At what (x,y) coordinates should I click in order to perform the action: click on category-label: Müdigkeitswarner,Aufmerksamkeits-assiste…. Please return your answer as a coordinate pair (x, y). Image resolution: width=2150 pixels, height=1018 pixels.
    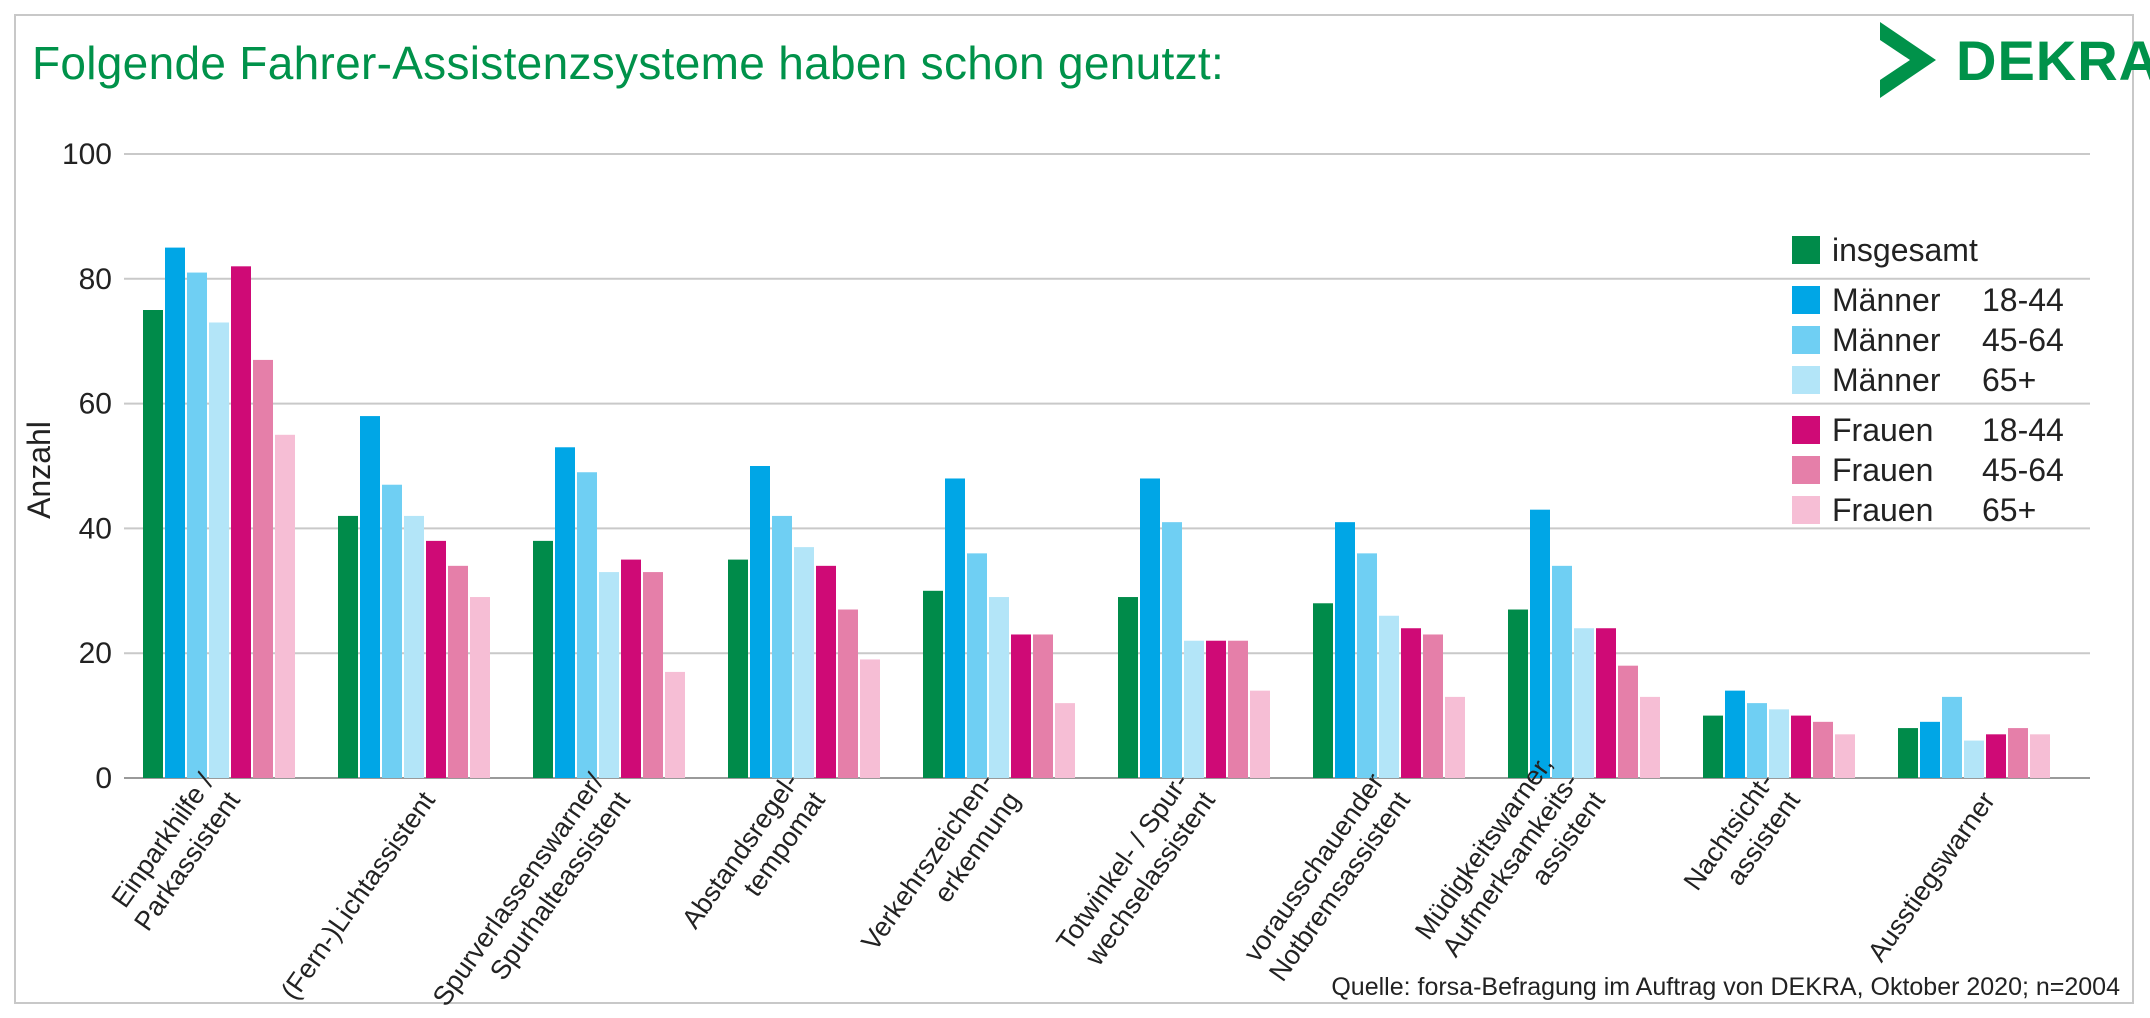
    Looking at the image, I should click on (1510, 865).